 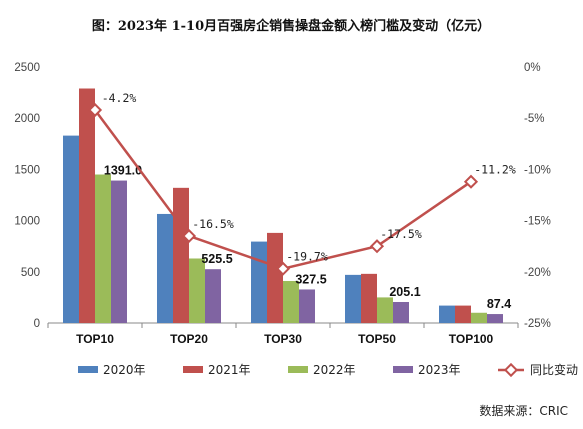 I want to click on bar-2023年-TOP100, so click(x=495, y=318).